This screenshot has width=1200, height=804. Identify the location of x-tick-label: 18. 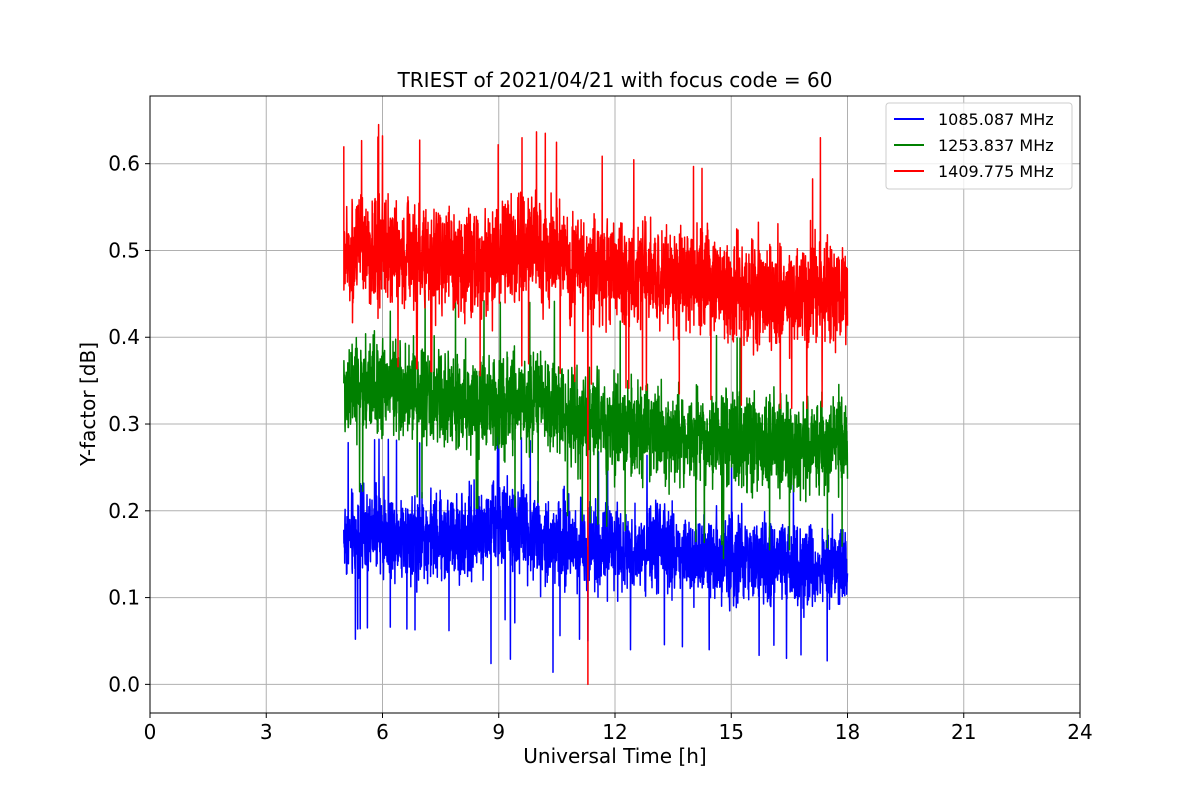
(847, 732).